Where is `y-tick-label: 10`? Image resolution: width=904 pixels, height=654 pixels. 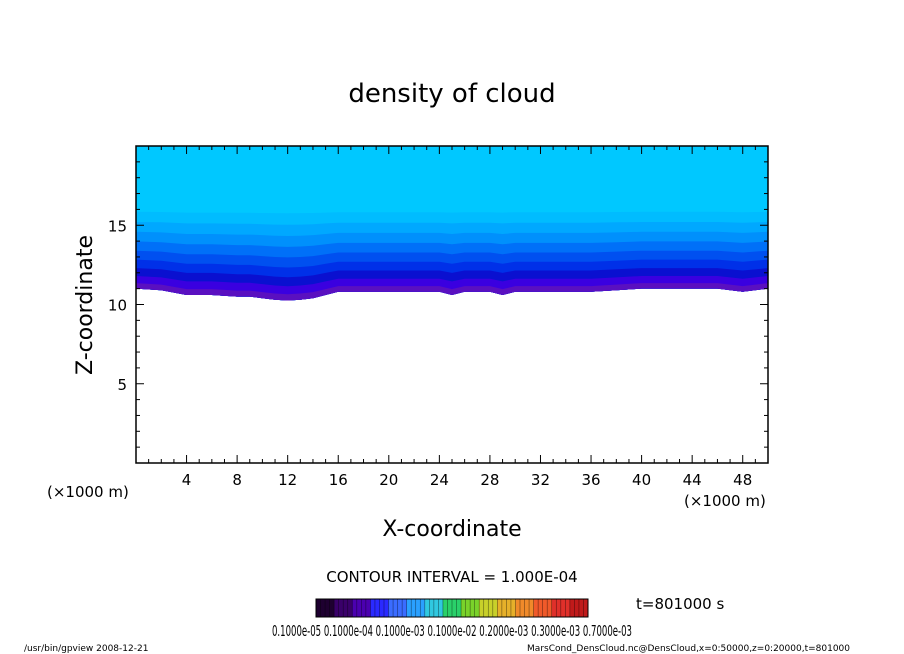 y-tick-label: 10 is located at coordinates (117, 306).